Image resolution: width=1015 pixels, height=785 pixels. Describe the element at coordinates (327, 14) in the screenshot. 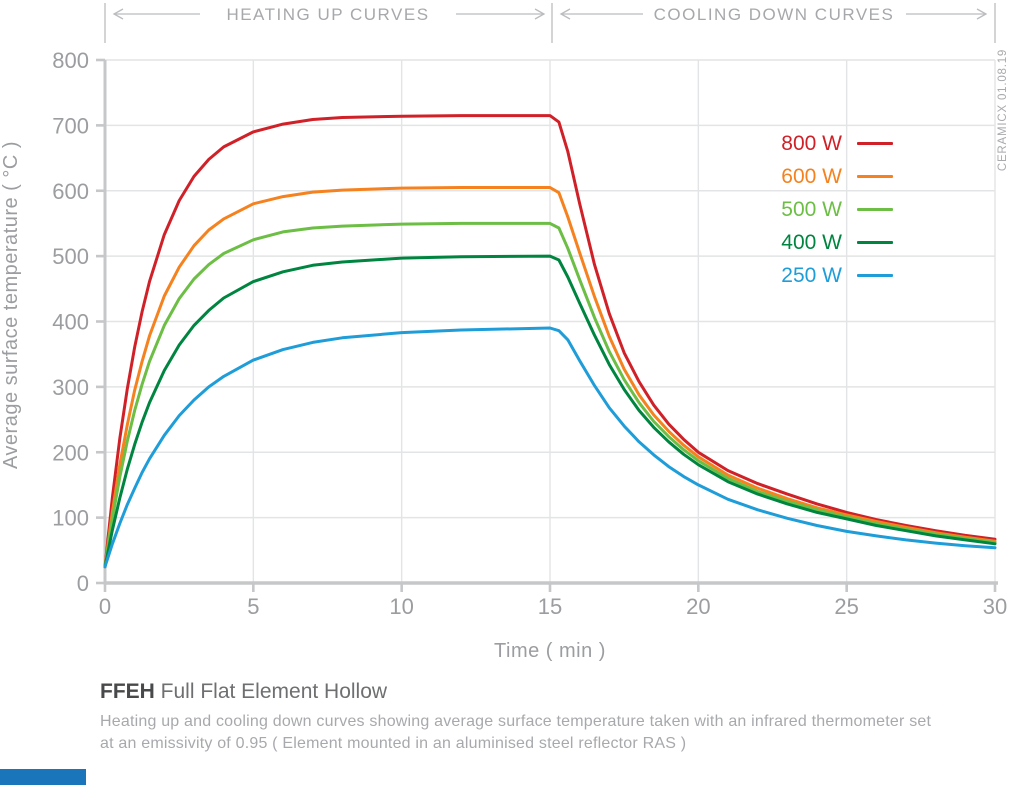

I see `region-label-heating: HEATING UP CURVES` at that location.